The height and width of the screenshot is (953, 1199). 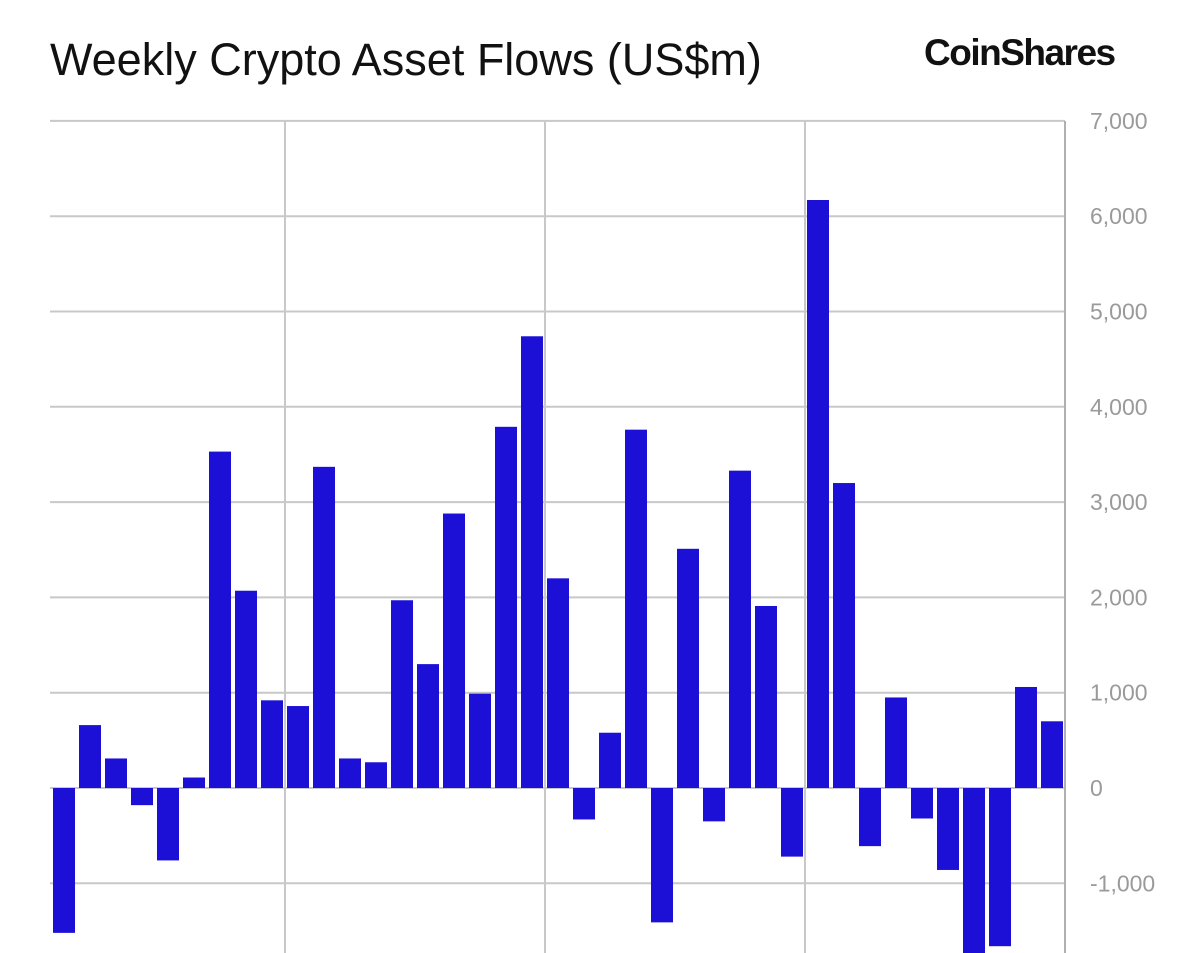 What do you see at coordinates (1119, 597) in the screenshot?
I see `y-tick-label: 2,000` at bounding box center [1119, 597].